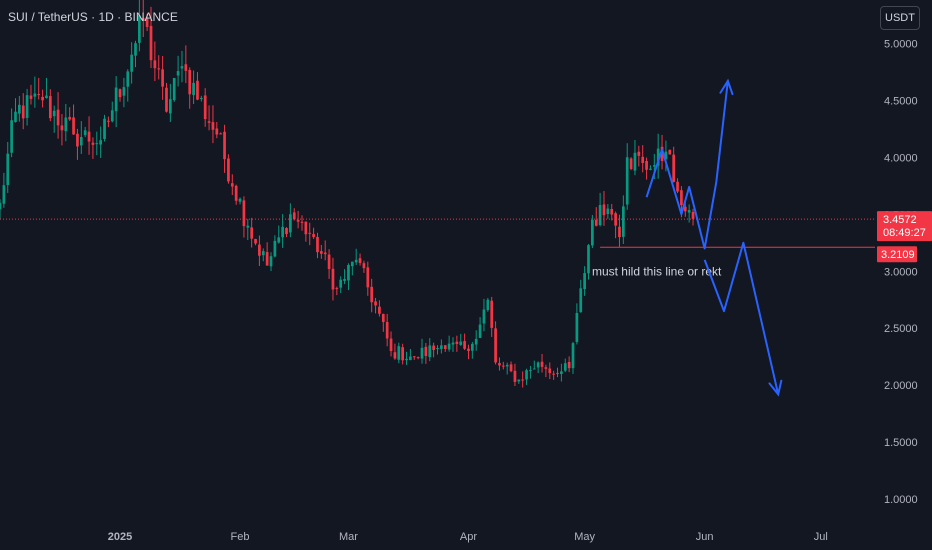 The image size is (932, 550). Describe the element at coordinates (901, 101) in the screenshot. I see `y-tick-label: 4.5000` at that location.